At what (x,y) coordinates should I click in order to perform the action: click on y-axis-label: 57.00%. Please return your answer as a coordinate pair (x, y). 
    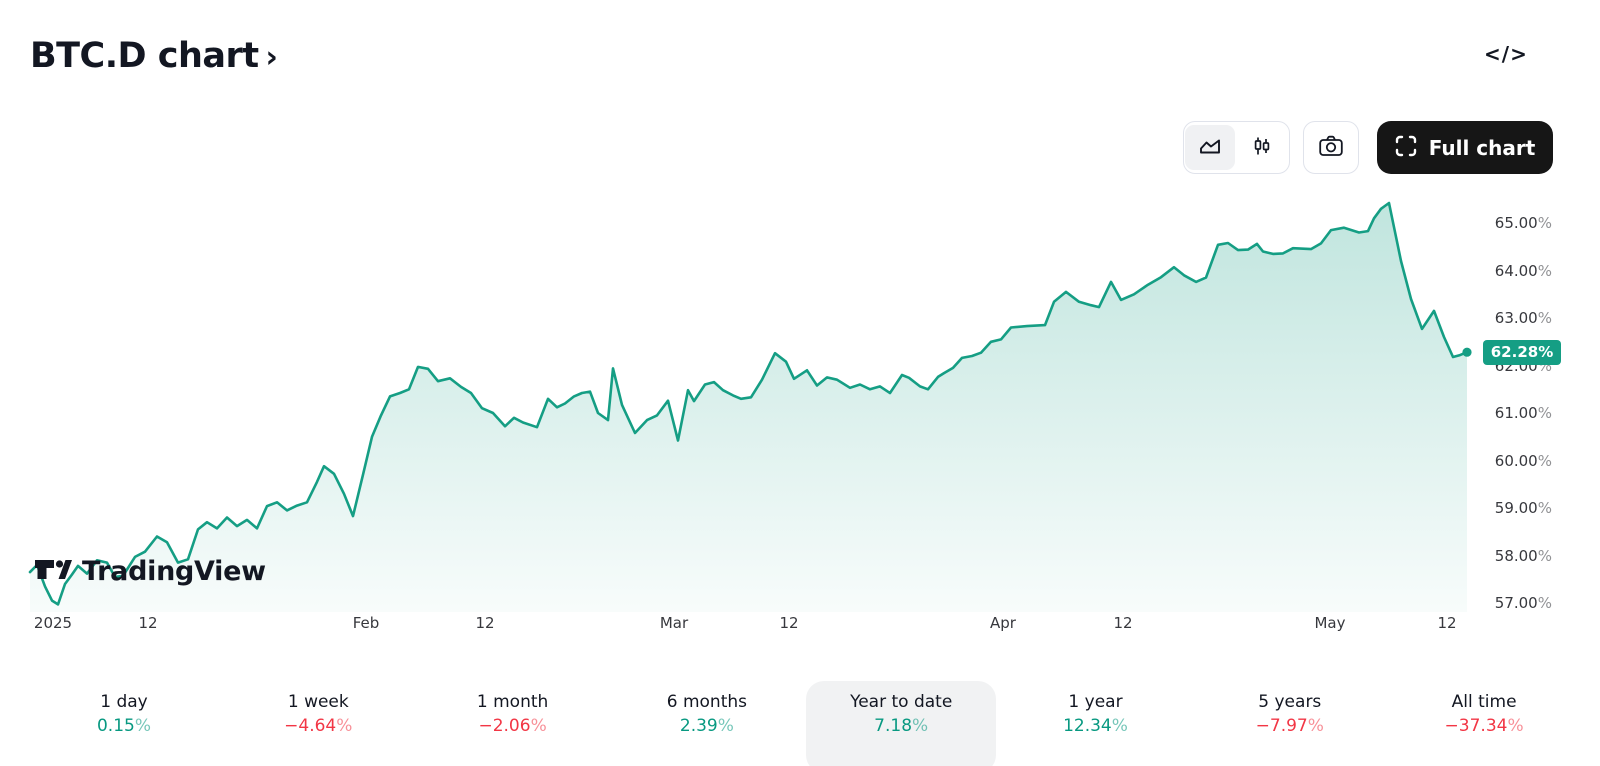
    Looking at the image, I should click on (1523, 603).